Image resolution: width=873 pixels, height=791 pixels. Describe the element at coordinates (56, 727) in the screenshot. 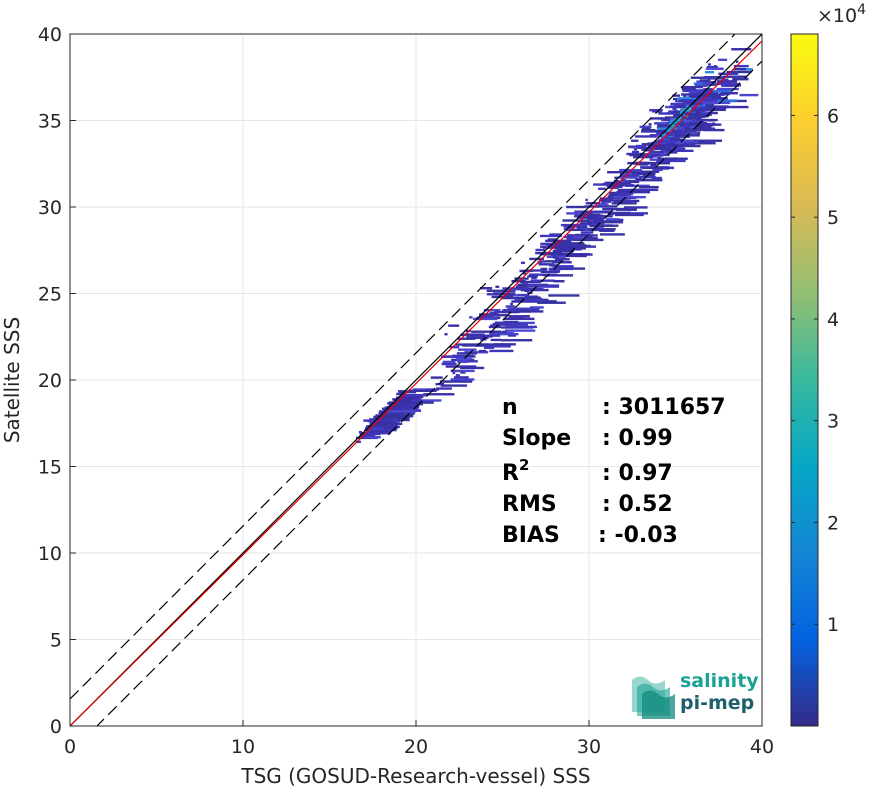

I see `y-tick-label: 0` at that location.